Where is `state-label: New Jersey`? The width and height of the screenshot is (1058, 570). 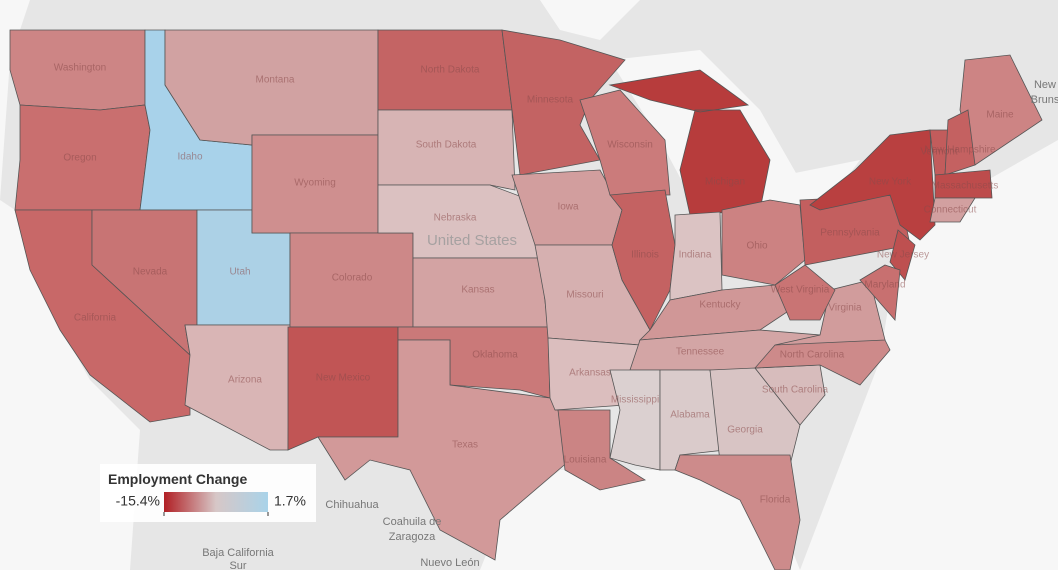
state-label: New Jersey is located at coordinates (903, 255).